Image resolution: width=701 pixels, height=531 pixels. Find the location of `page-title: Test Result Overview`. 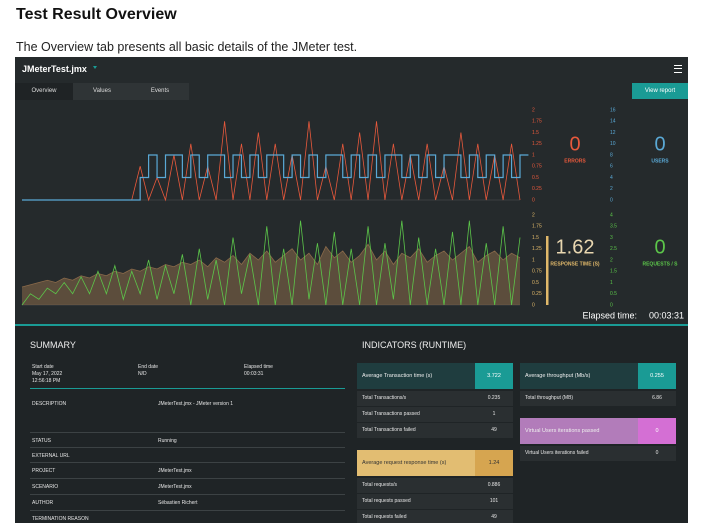

page-title: Test Result Overview is located at coordinates (96, 14).